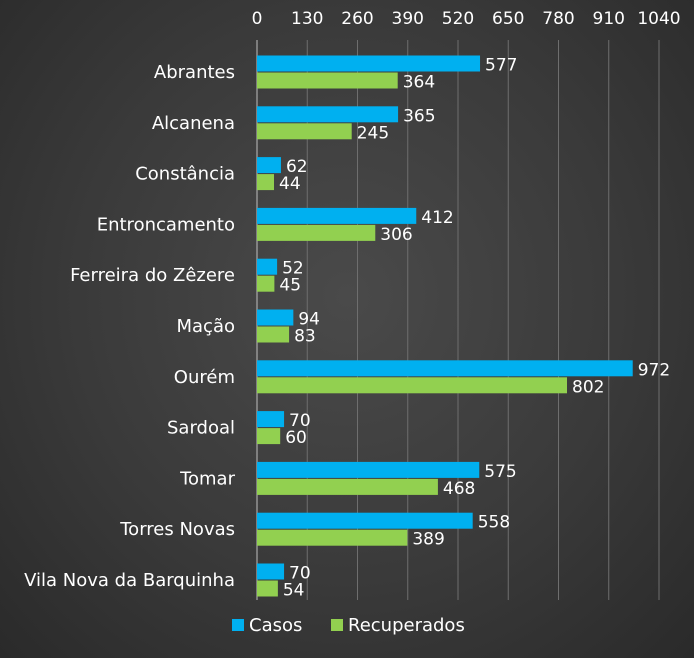  Describe the element at coordinates (500, 472) in the screenshot. I see `data-label-casos: 575` at that location.